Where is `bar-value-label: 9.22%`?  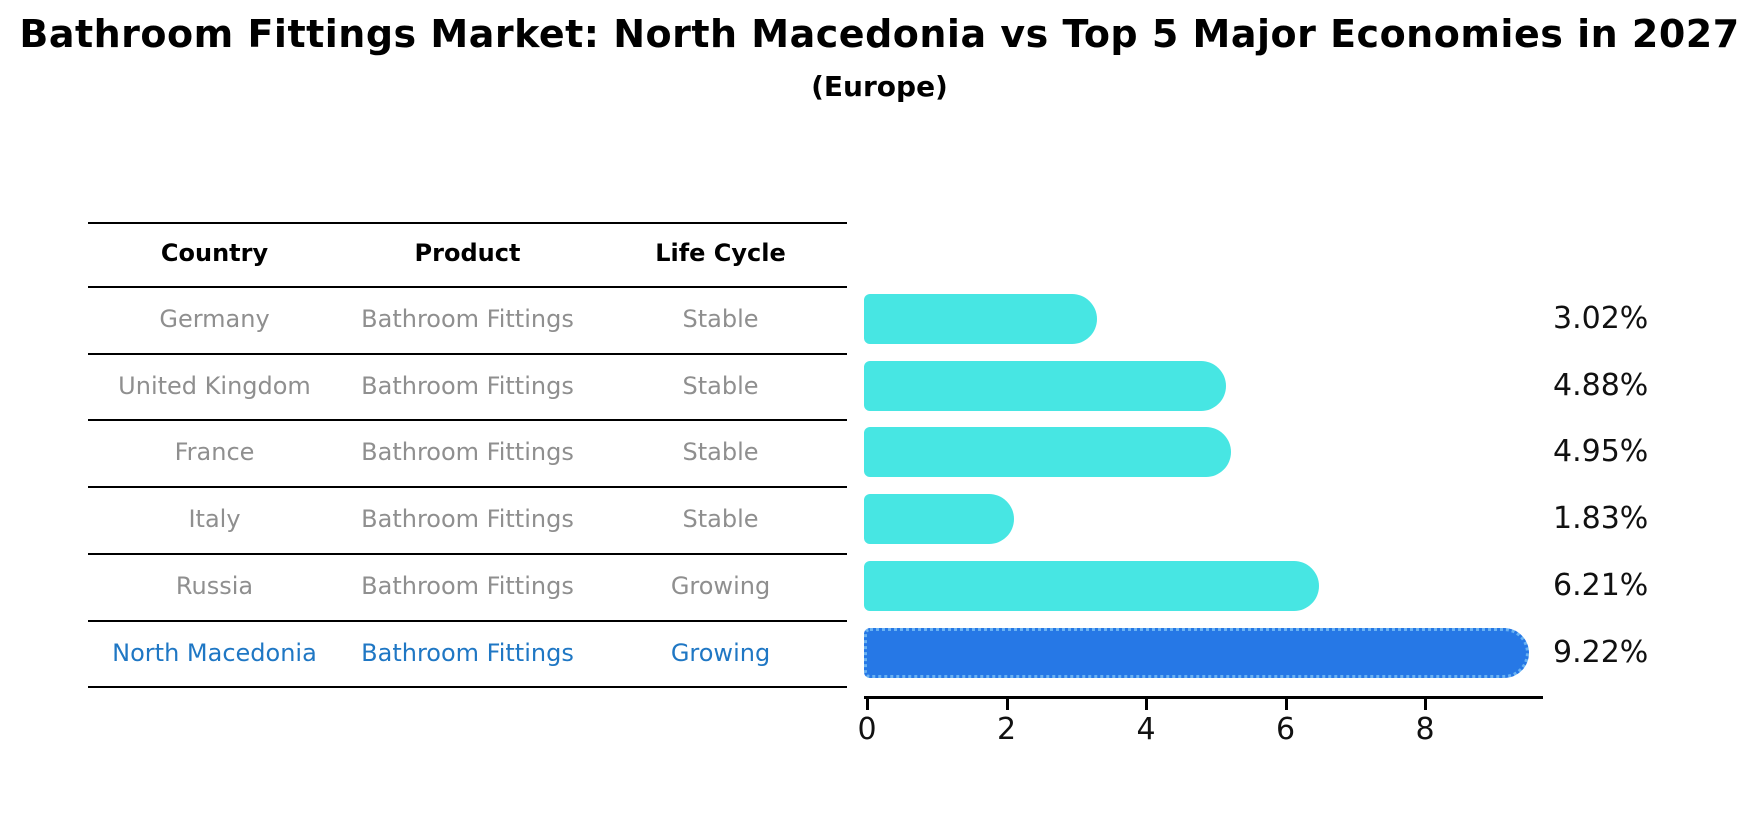
bar-value-label: 9.22% is located at coordinates (1601, 652).